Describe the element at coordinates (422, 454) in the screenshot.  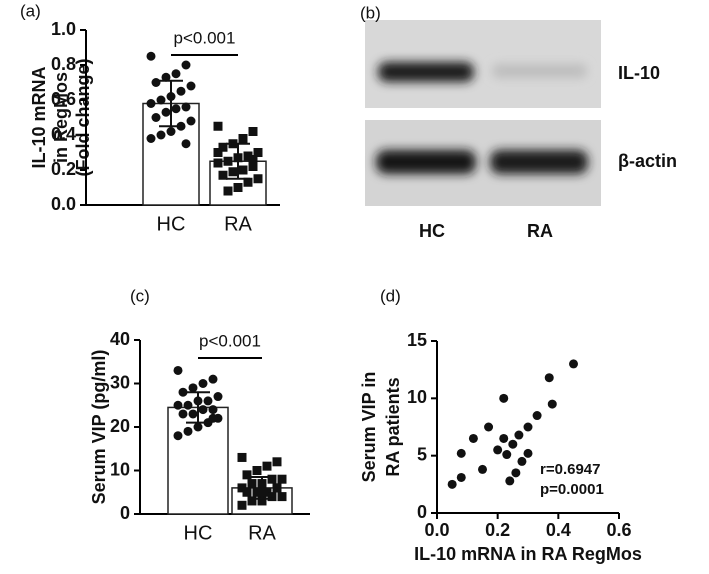
I see `y-tick-label: 5` at that location.